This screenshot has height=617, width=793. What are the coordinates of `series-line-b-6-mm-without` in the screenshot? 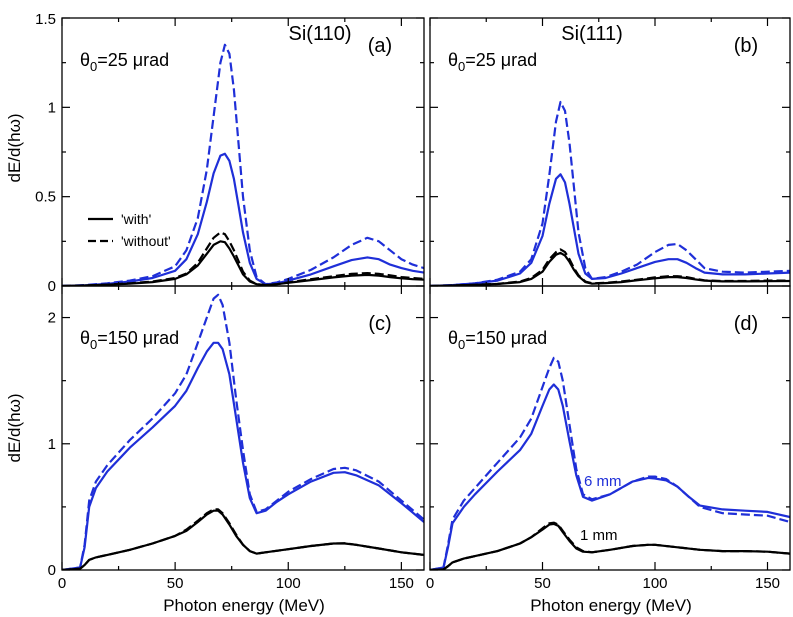 It's located at (610, 193).